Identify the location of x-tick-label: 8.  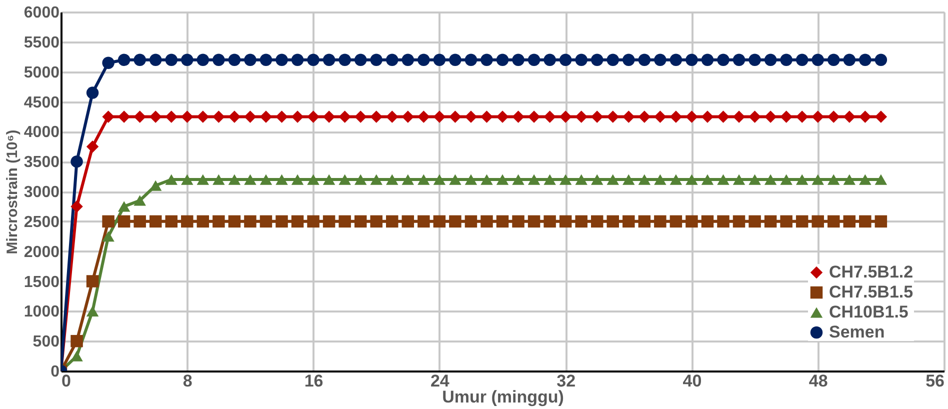
(187, 381).